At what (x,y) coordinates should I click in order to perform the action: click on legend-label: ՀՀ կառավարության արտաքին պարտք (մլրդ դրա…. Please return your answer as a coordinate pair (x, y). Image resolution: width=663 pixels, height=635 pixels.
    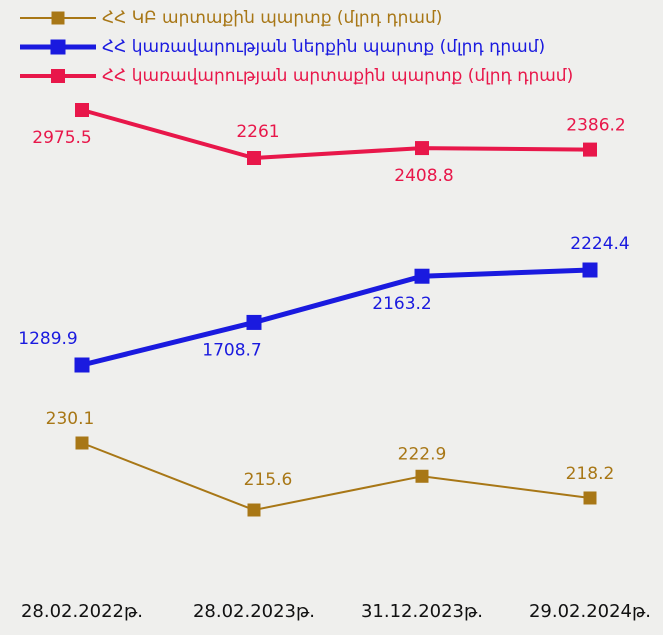
    Looking at the image, I should click on (337, 76).